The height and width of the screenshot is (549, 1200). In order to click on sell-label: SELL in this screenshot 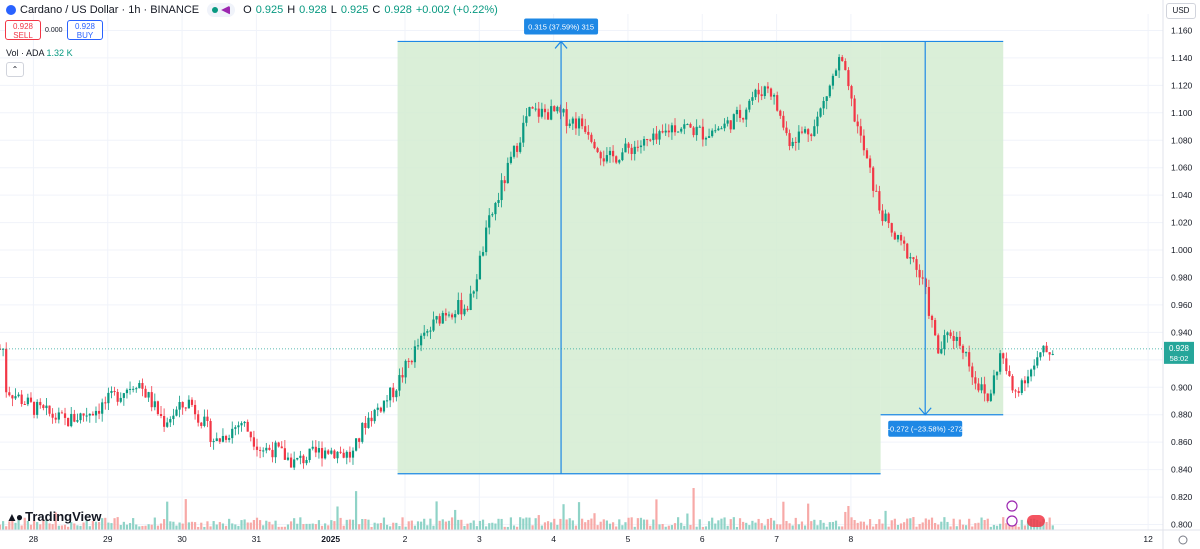, I will do `click(23, 35)`.